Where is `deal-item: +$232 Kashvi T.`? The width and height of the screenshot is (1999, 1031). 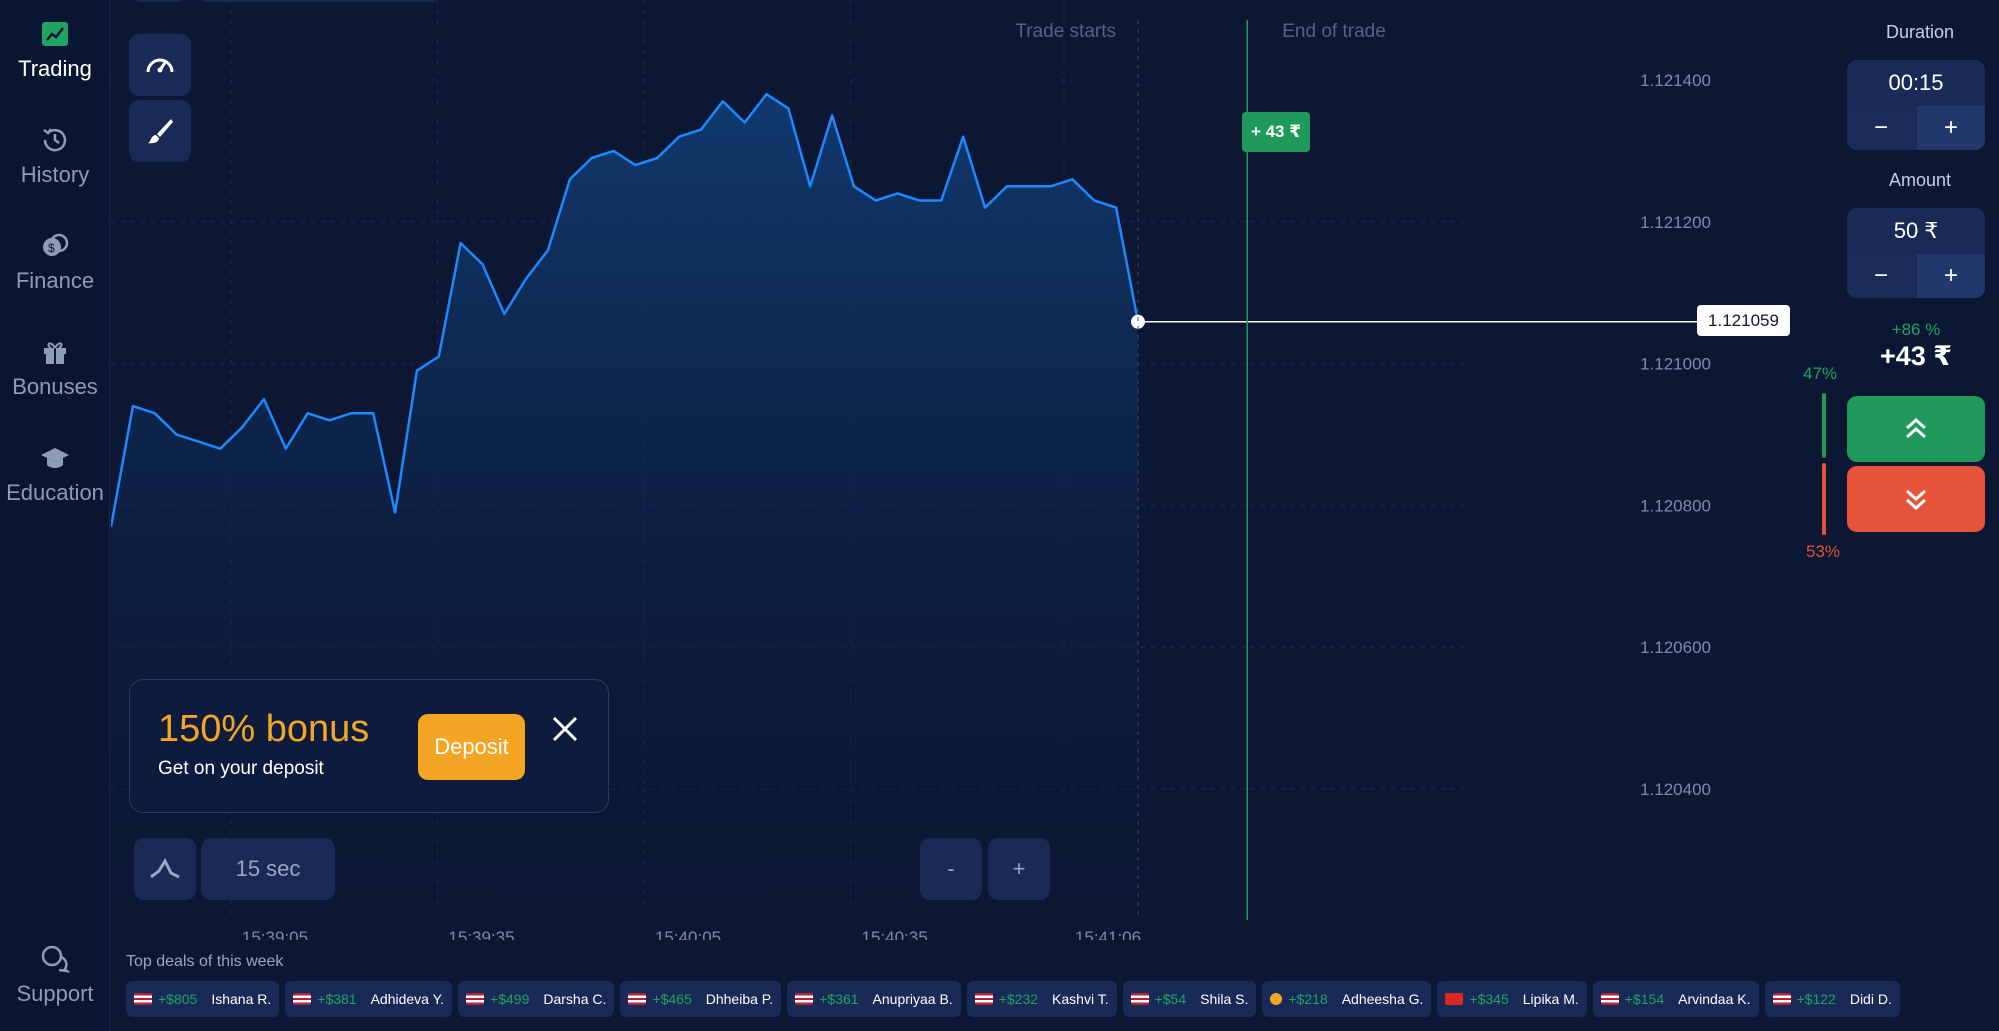 deal-item: +$232 Kashvi T. is located at coordinates (1041, 999).